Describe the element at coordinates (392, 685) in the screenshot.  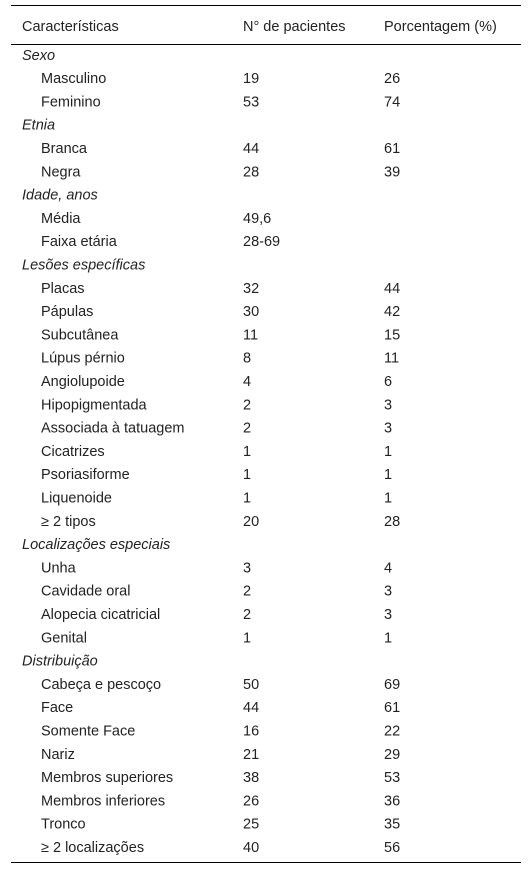
I see `cell: 69` at that location.